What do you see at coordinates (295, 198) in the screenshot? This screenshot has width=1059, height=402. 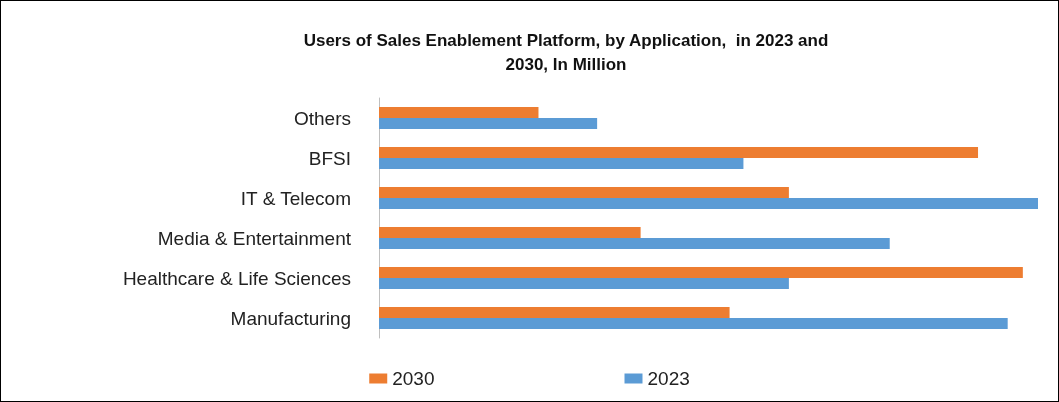 I see `y-tick-label: IT & Telecom` at bounding box center [295, 198].